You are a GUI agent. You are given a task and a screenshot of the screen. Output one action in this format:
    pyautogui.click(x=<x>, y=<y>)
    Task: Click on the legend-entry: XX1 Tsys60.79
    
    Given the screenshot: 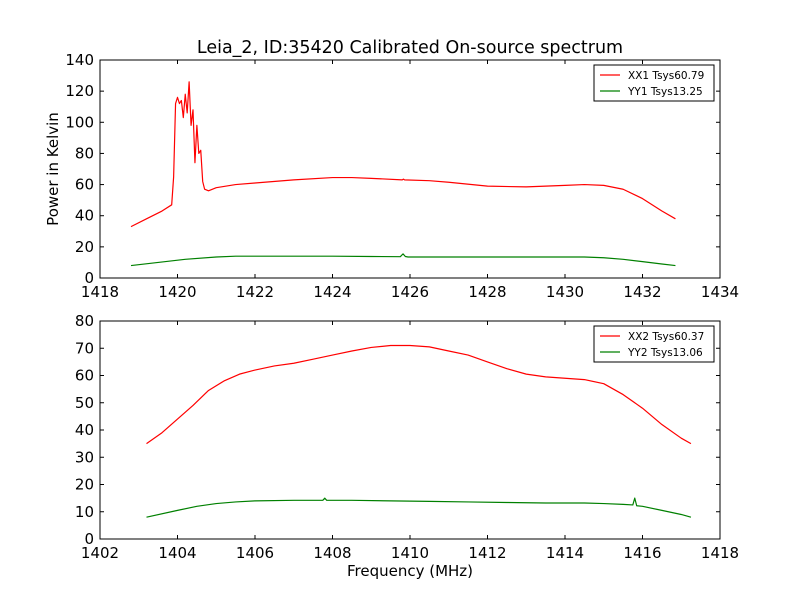 What is the action you would take?
    pyautogui.click(x=666, y=76)
    